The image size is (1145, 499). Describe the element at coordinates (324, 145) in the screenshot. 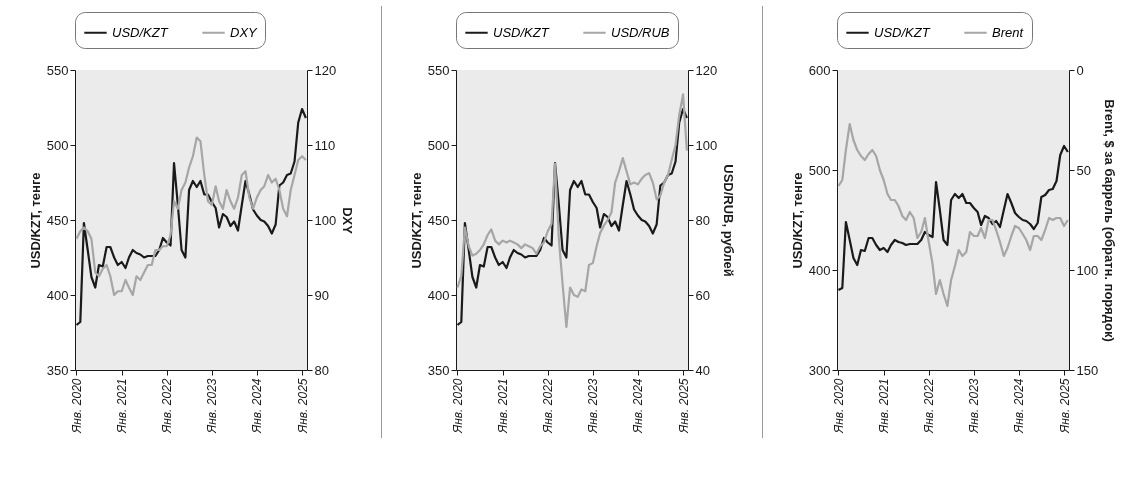

I see `y2-tick-label: 110` at that location.